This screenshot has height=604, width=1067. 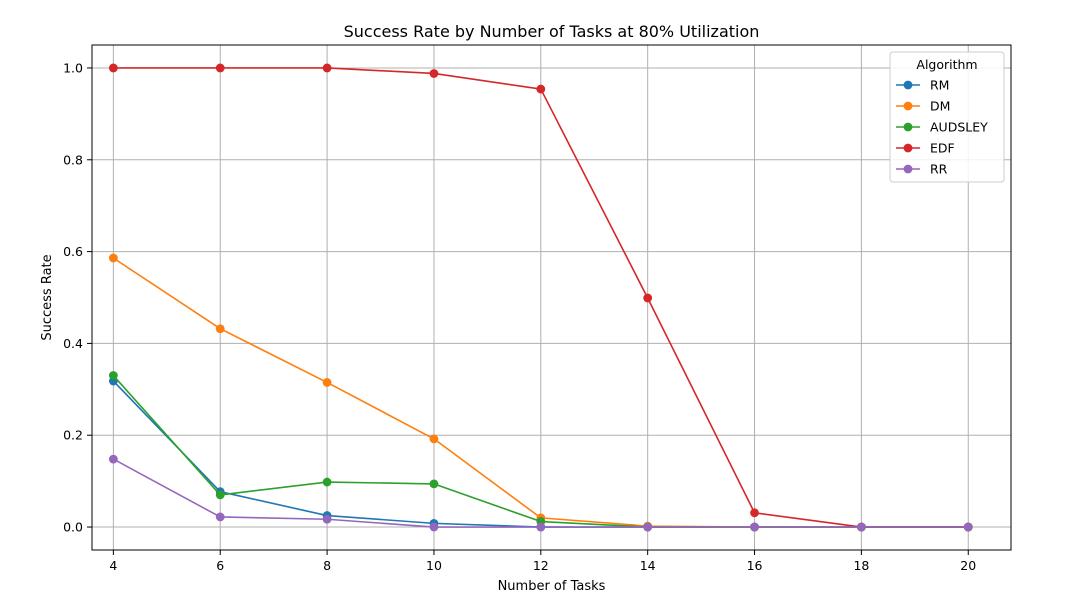 What do you see at coordinates (861, 565) in the screenshot?
I see `x-tick-label: 18` at bounding box center [861, 565].